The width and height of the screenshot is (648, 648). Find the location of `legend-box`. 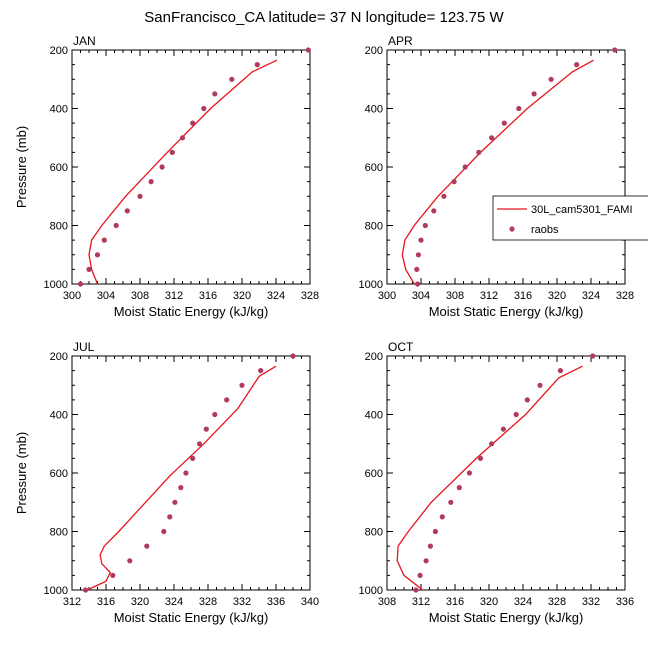

legend-box is located at coordinates (570, 218).